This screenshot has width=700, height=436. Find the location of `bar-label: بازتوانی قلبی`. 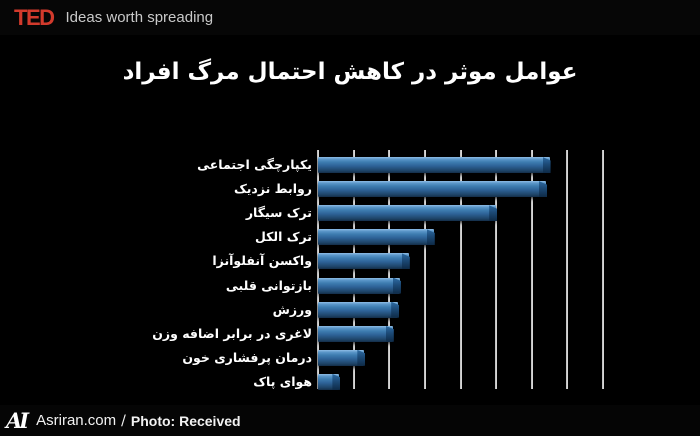

bar-label: بازتوانی قلبی is located at coordinates (268, 285).